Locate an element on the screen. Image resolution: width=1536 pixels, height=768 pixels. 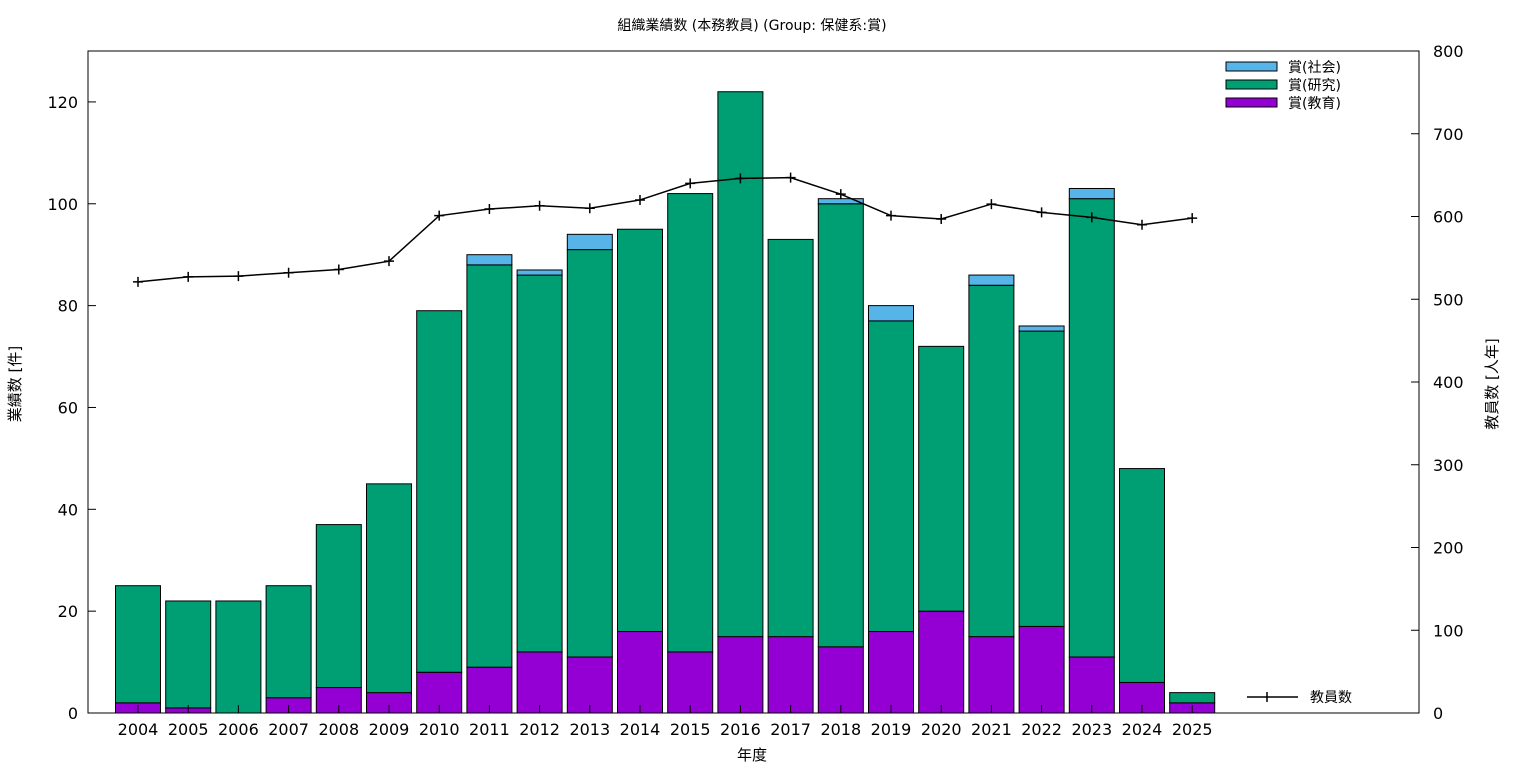
x-tick-label-2010: 2010 is located at coordinates (439, 729).